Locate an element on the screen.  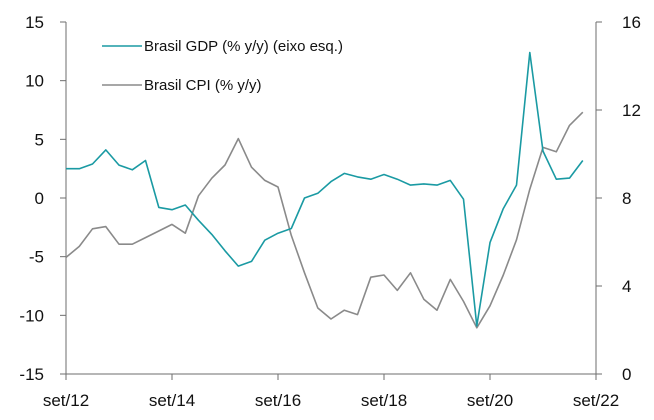
y-left-tick-label: 15 is located at coordinates (34, 22).